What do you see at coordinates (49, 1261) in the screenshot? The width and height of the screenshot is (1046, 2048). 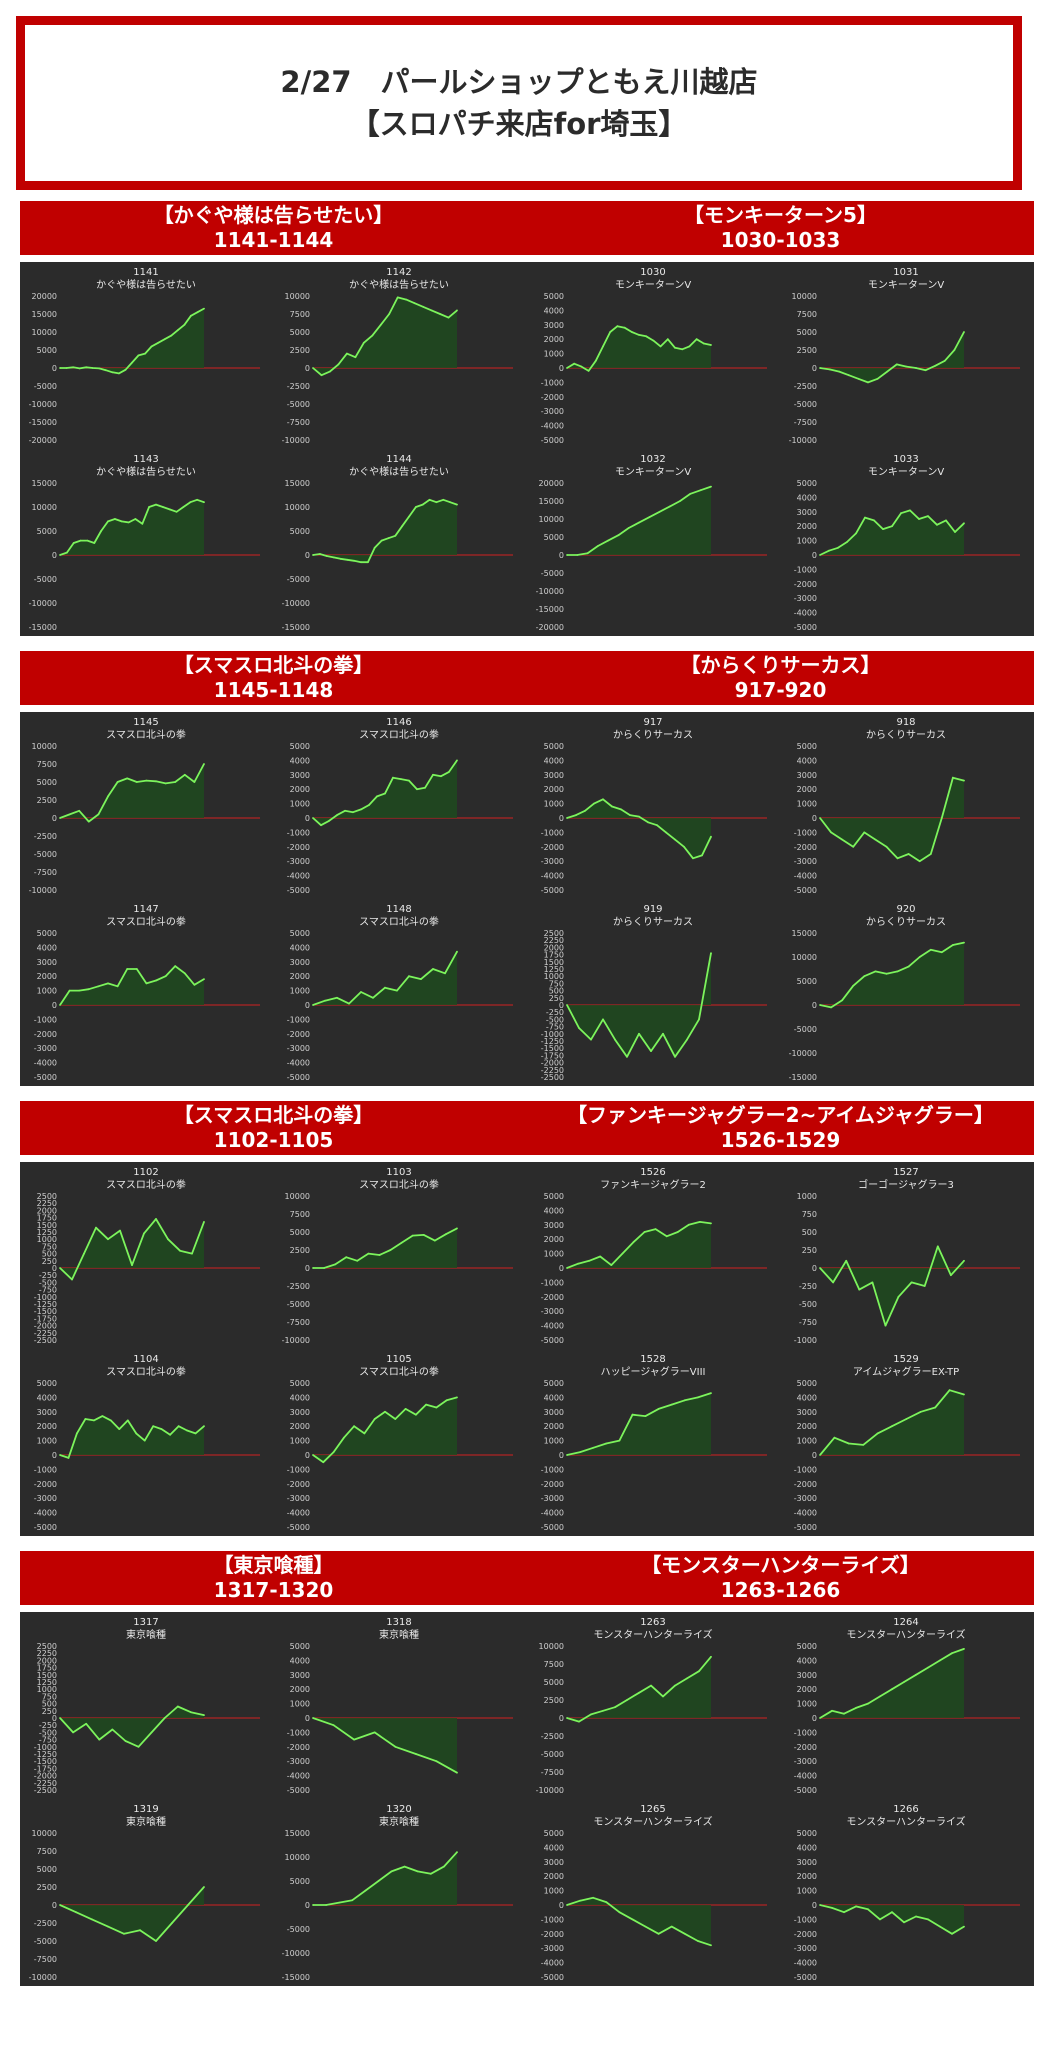 I see `y-tick-label: 250` at bounding box center [49, 1261].